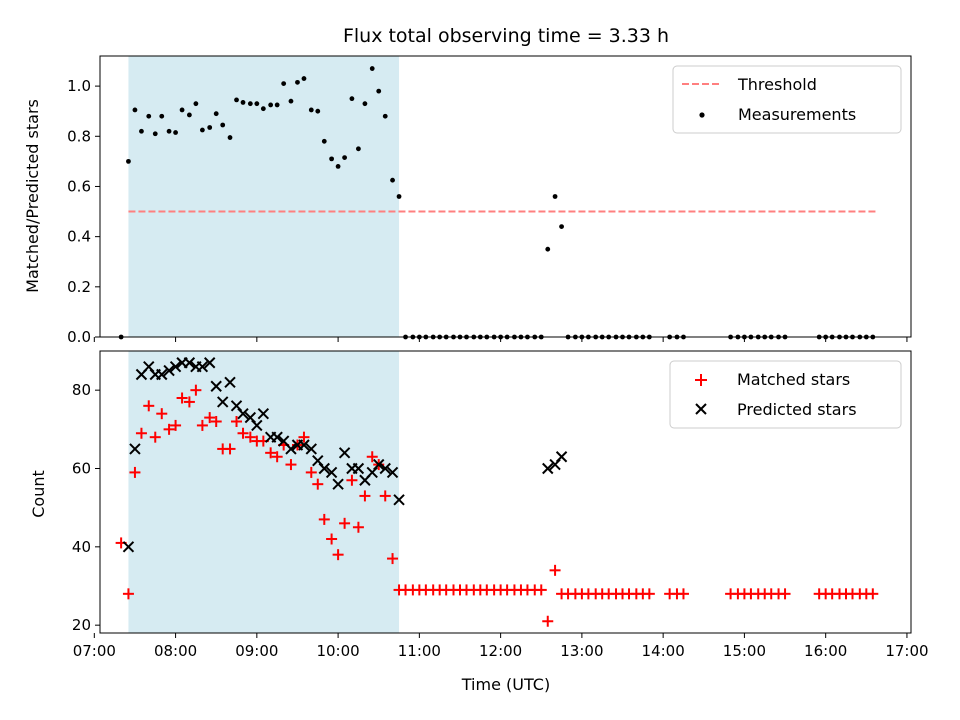  I want to click on figure-title: Flux total observing time = 3.33 h, so click(506, 36).